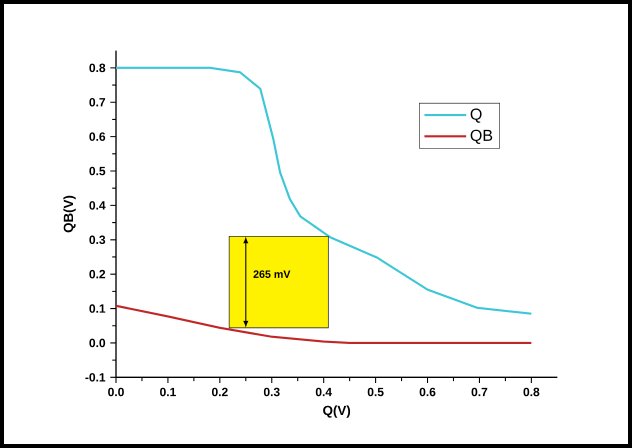 This screenshot has height=448, width=632. What do you see at coordinates (97, 274) in the screenshot?
I see `y-tick-label: 0.2` at bounding box center [97, 274].